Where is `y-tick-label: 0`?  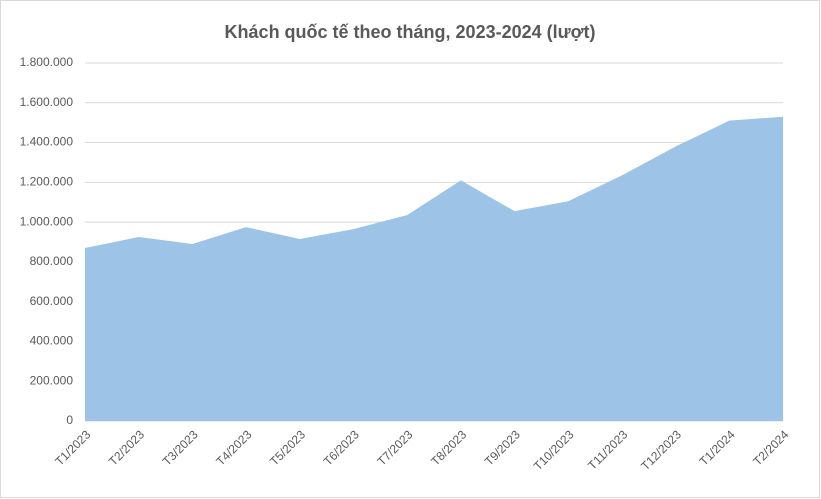
y-tick-label: 0 is located at coordinates (69, 420).